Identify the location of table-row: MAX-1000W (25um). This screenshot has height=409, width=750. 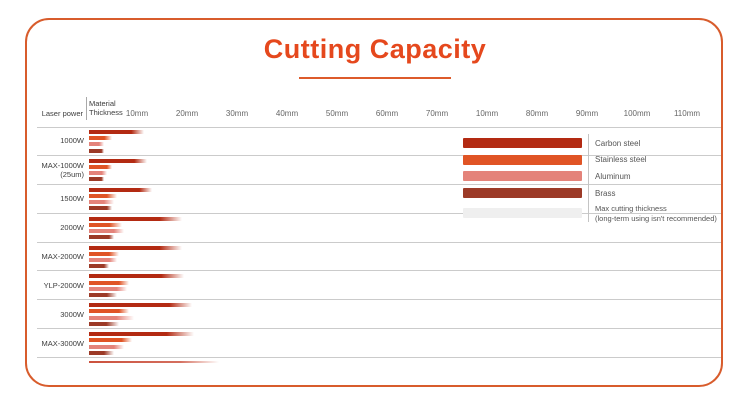
(379, 170).